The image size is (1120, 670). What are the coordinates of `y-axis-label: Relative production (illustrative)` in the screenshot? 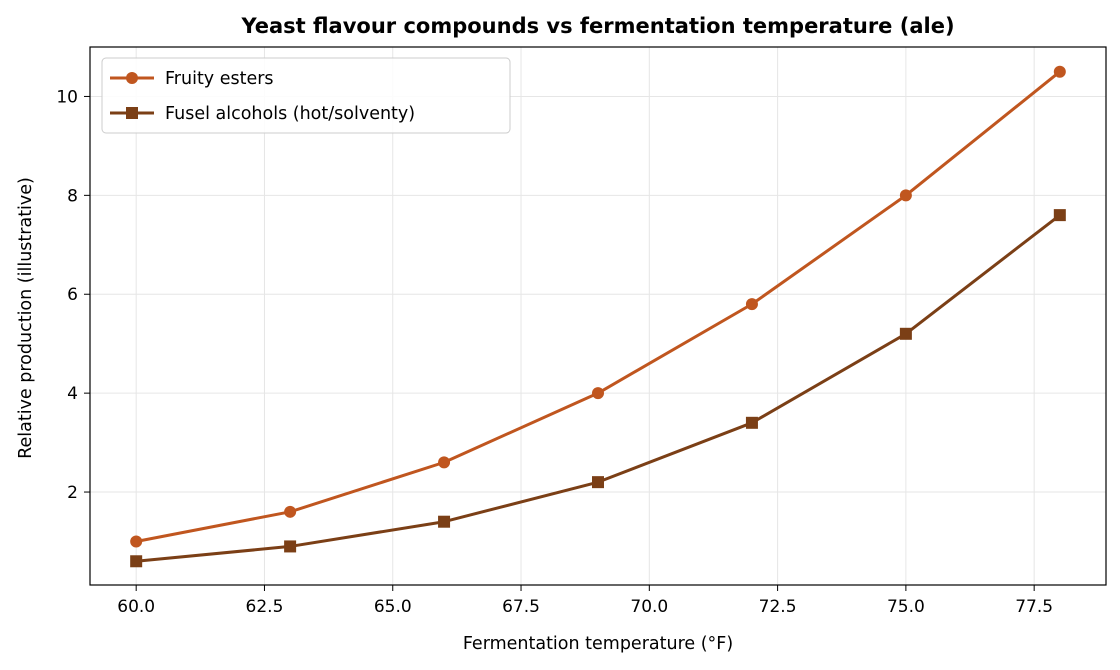 It's located at (26, 318).